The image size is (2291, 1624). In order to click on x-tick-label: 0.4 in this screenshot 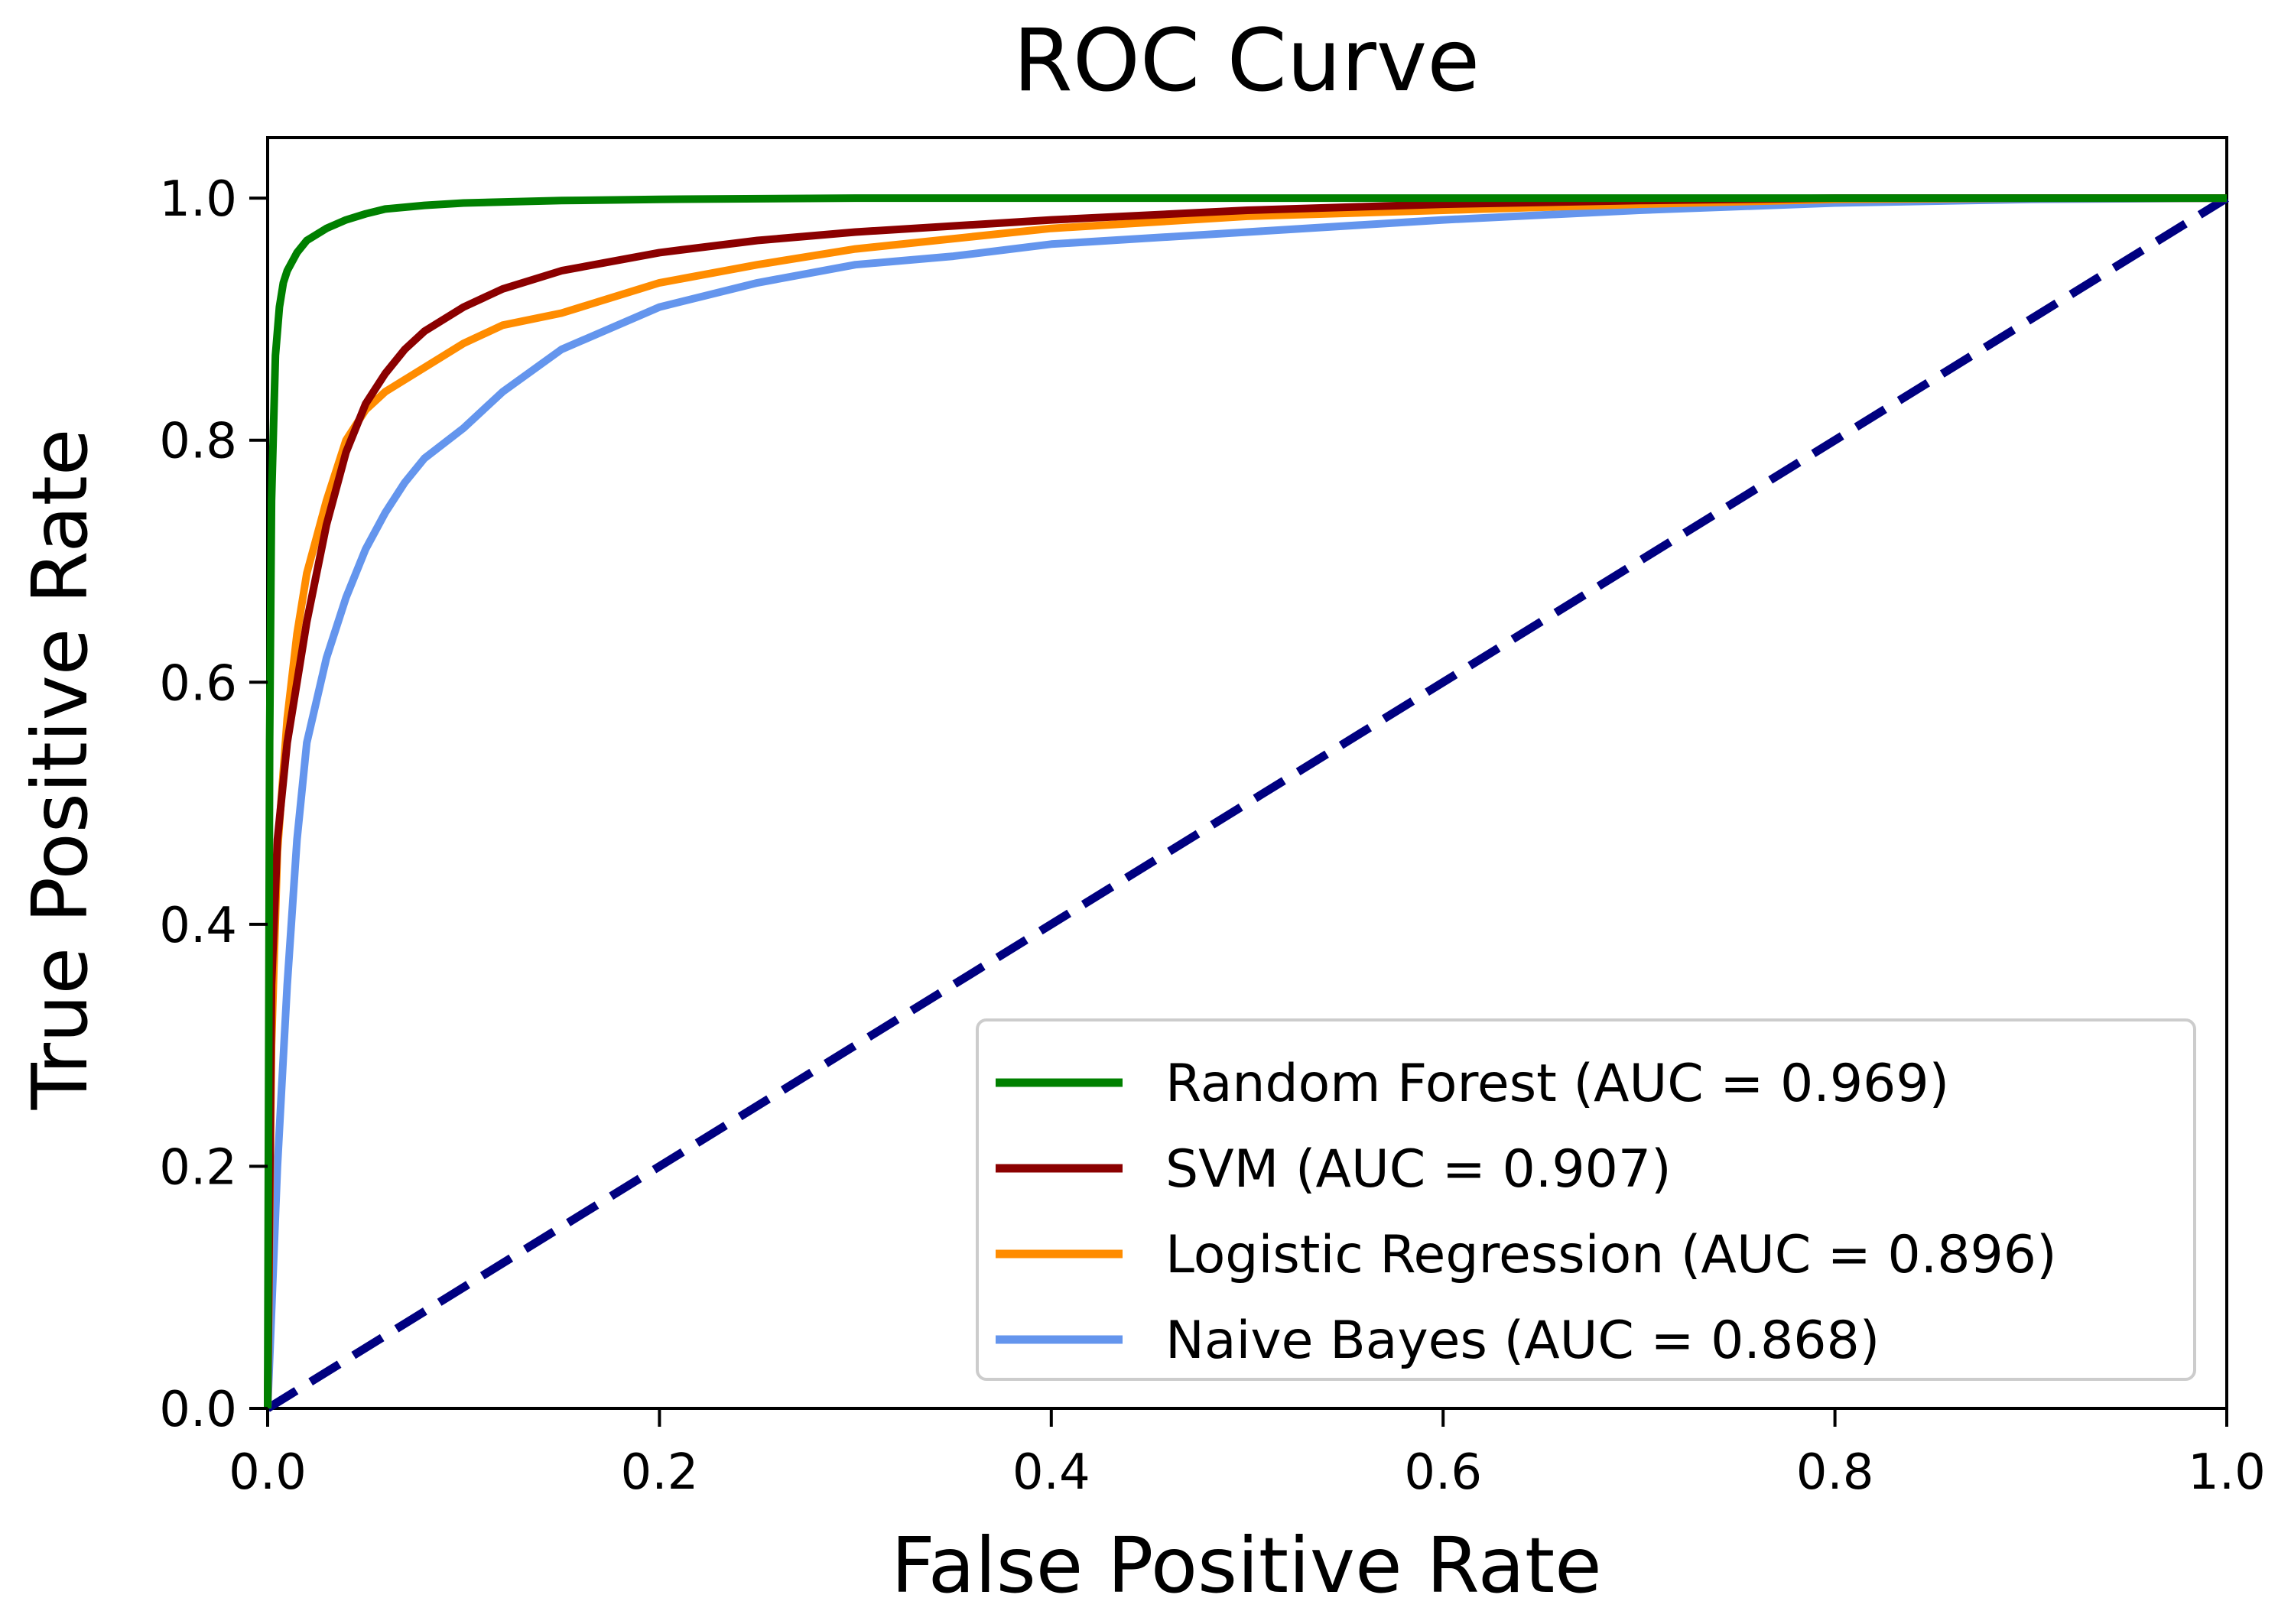, I will do `click(1051, 1472)`.